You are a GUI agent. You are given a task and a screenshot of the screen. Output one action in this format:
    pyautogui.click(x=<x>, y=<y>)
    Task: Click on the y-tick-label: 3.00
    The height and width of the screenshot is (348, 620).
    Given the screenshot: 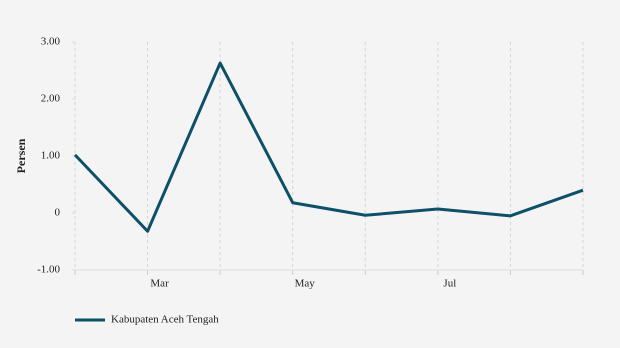 What is the action you would take?
    pyautogui.click(x=51, y=42)
    